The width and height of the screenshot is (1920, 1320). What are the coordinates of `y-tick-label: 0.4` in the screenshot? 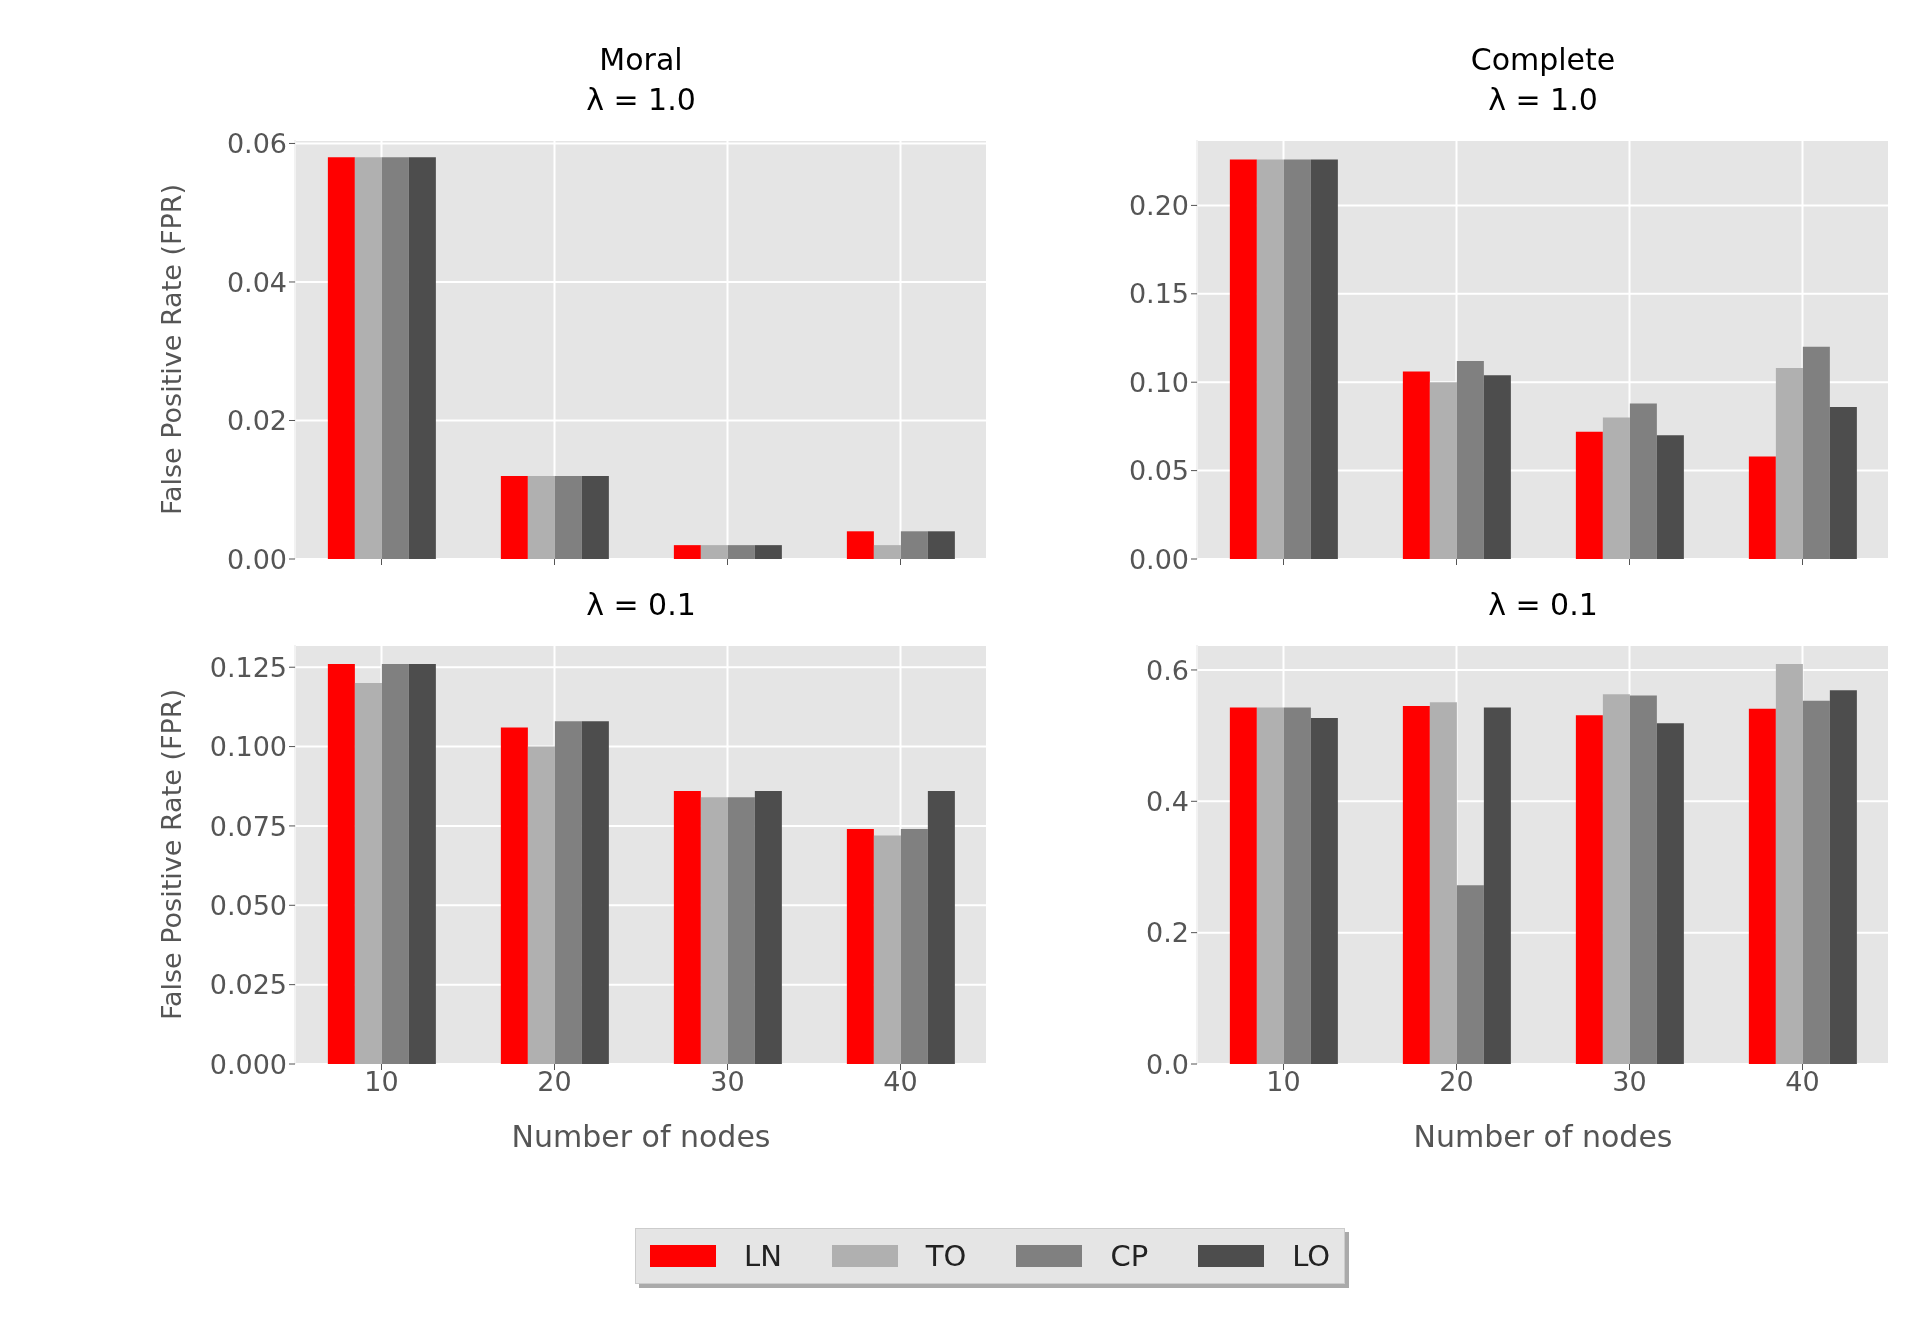 It's located at (1167, 801).